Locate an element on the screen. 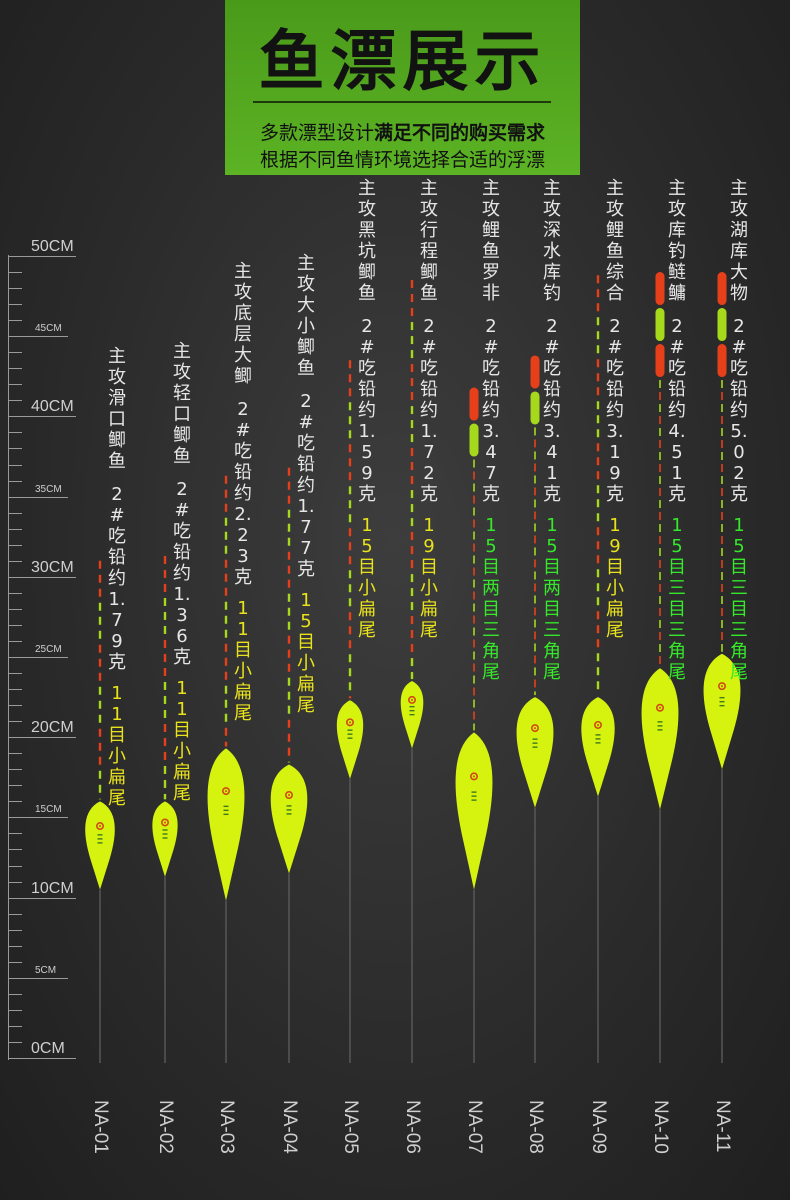 The height and width of the screenshot is (1200, 790). ruler-label: 40CM is located at coordinates (52, 407).